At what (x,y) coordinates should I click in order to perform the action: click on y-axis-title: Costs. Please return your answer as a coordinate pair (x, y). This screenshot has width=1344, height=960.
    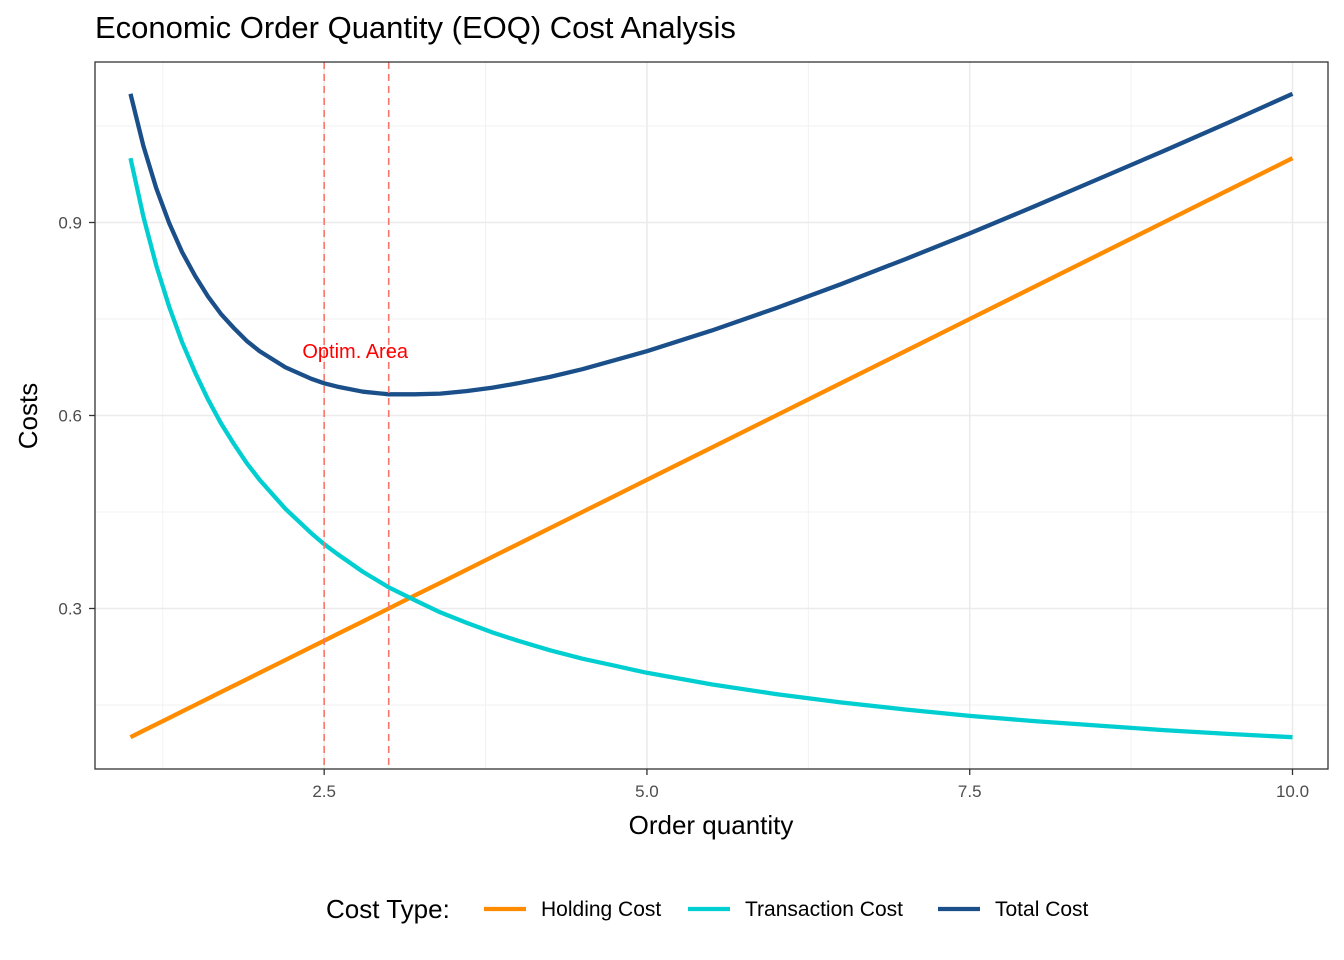
    Looking at the image, I should click on (28, 416).